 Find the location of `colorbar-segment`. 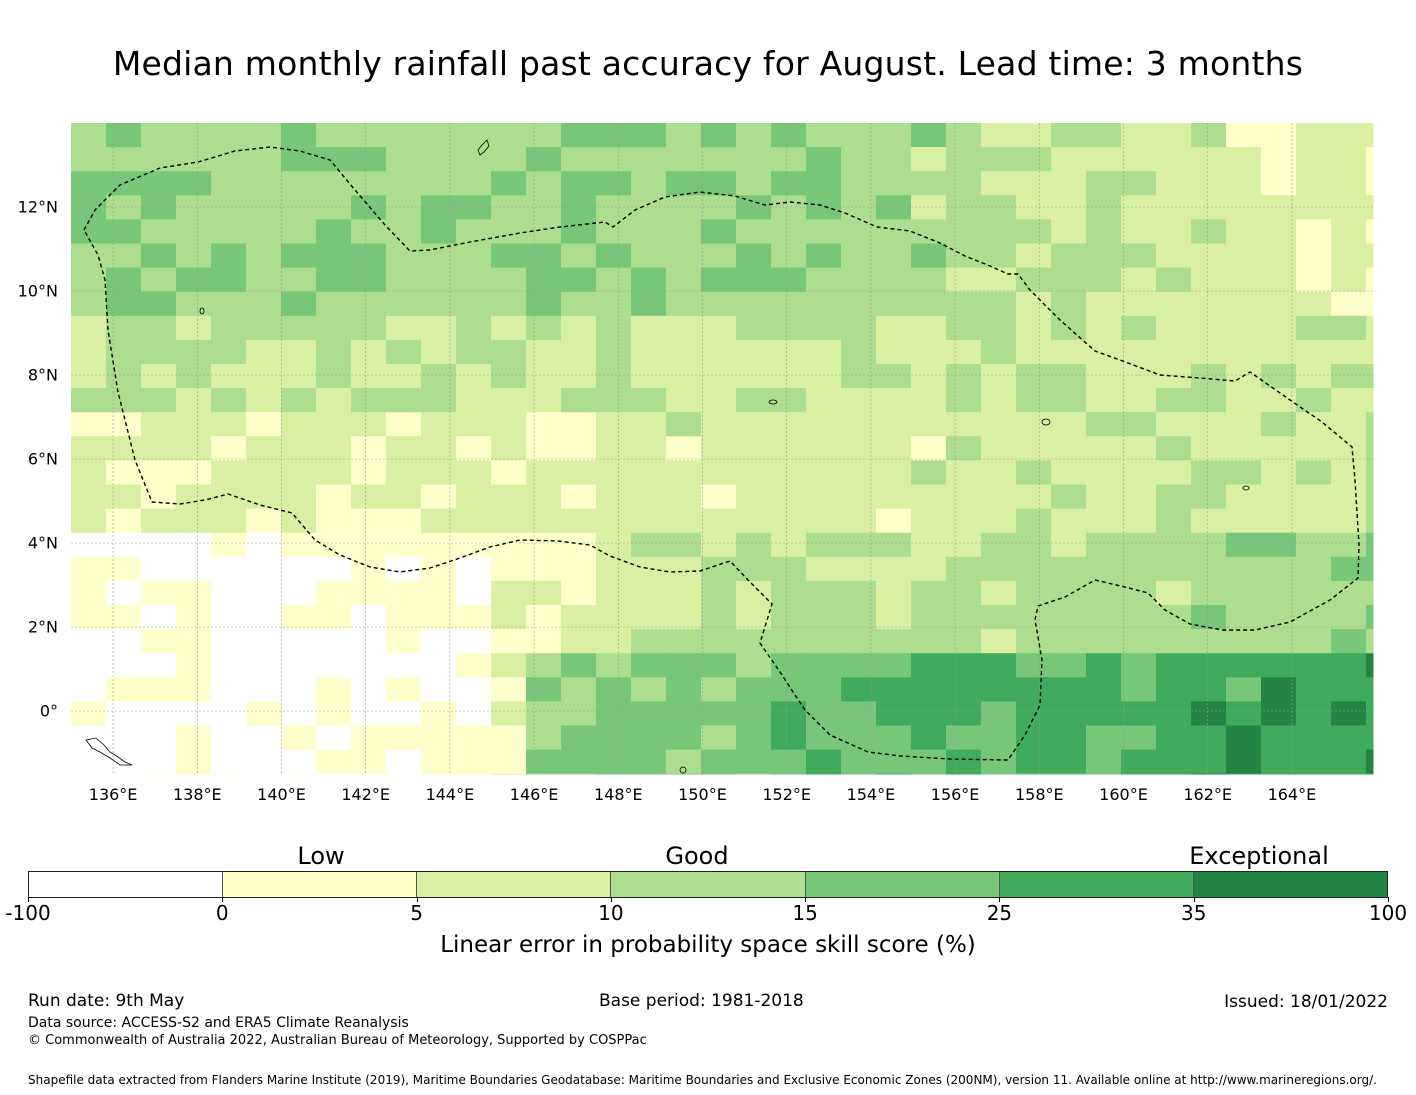

colorbar-segment is located at coordinates (126, 884).